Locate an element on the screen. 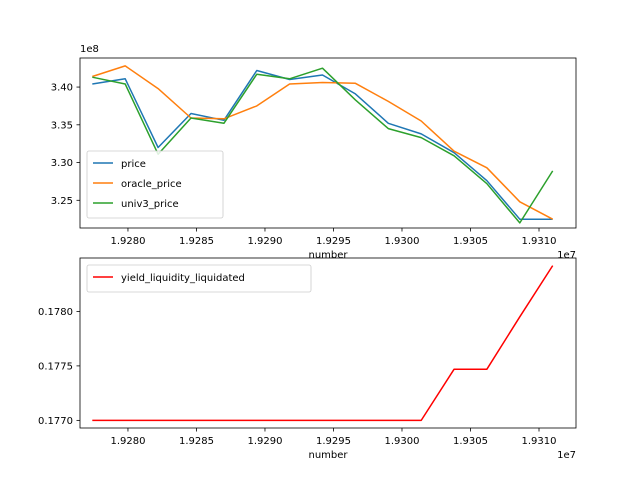 This screenshot has height=480, width=640. y-tick-label: 3.30 is located at coordinates (62, 163).